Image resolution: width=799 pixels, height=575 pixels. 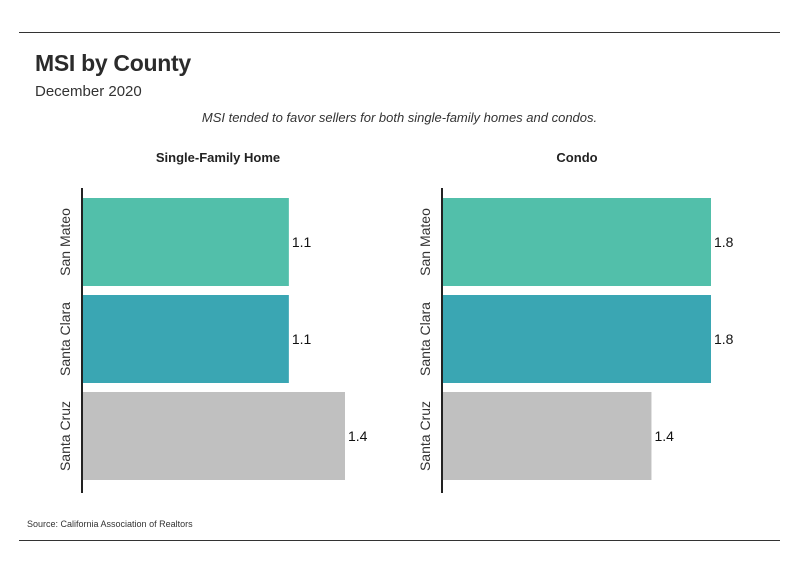 I want to click on condo-category-label-santa-clara: Santa Clara, so click(x=425, y=339).